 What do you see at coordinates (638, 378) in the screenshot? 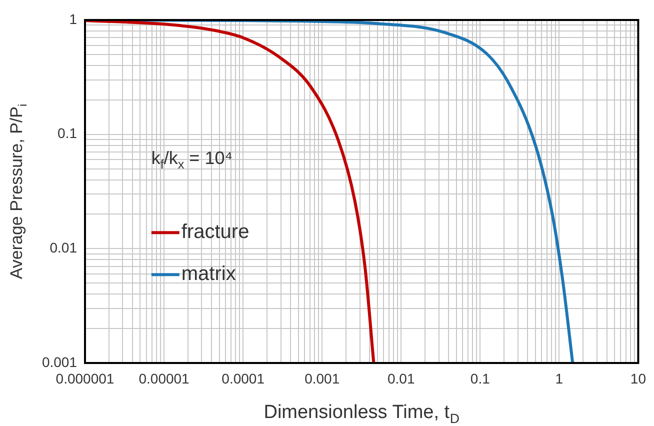
I see `x-tick-label: 10` at bounding box center [638, 378].